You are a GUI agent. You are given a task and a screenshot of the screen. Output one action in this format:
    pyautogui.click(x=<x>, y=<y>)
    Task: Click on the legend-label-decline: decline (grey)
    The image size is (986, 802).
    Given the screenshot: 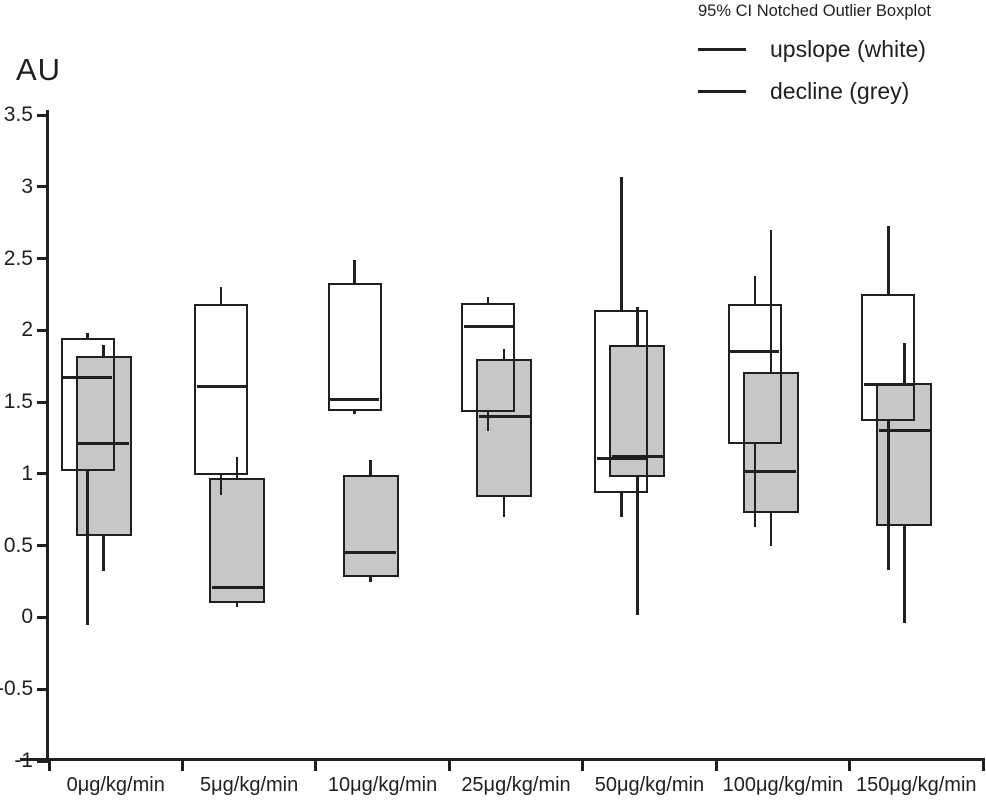 What is the action you would take?
    pyautogui.click(x=840, y=91)
    